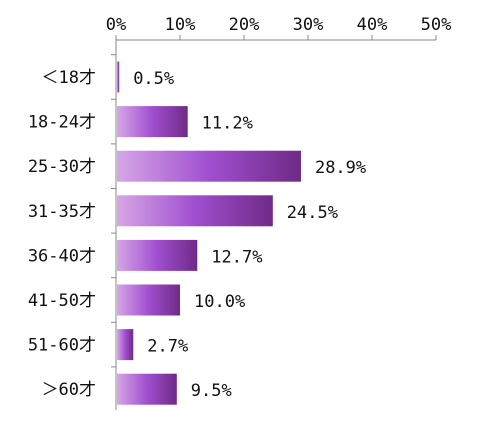 The width and height of the screenshot is (492, 438). Describe the element at coordinates (236, 257) in the screenshot. I see `data-label: 12.7%` at that location.